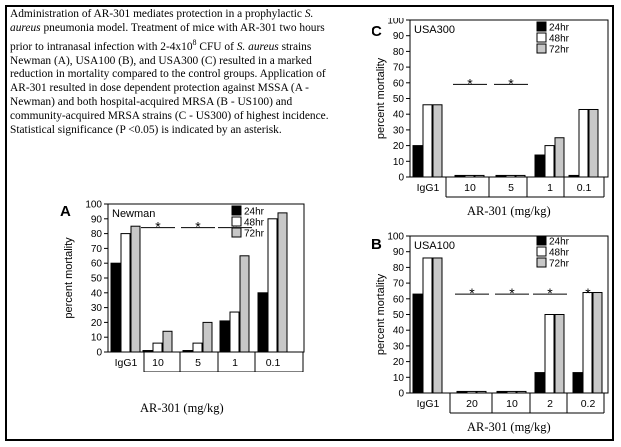  What do you see at coordinates (133, 214) in the screenshot?
I see `chart-title: Newman` at bounding box center [133, 214].